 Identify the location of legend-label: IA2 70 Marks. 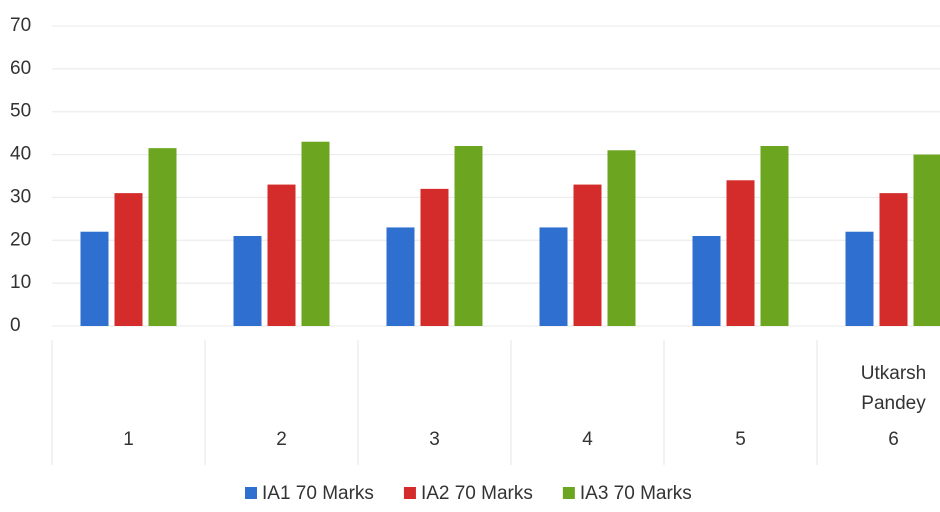
(477, 493).